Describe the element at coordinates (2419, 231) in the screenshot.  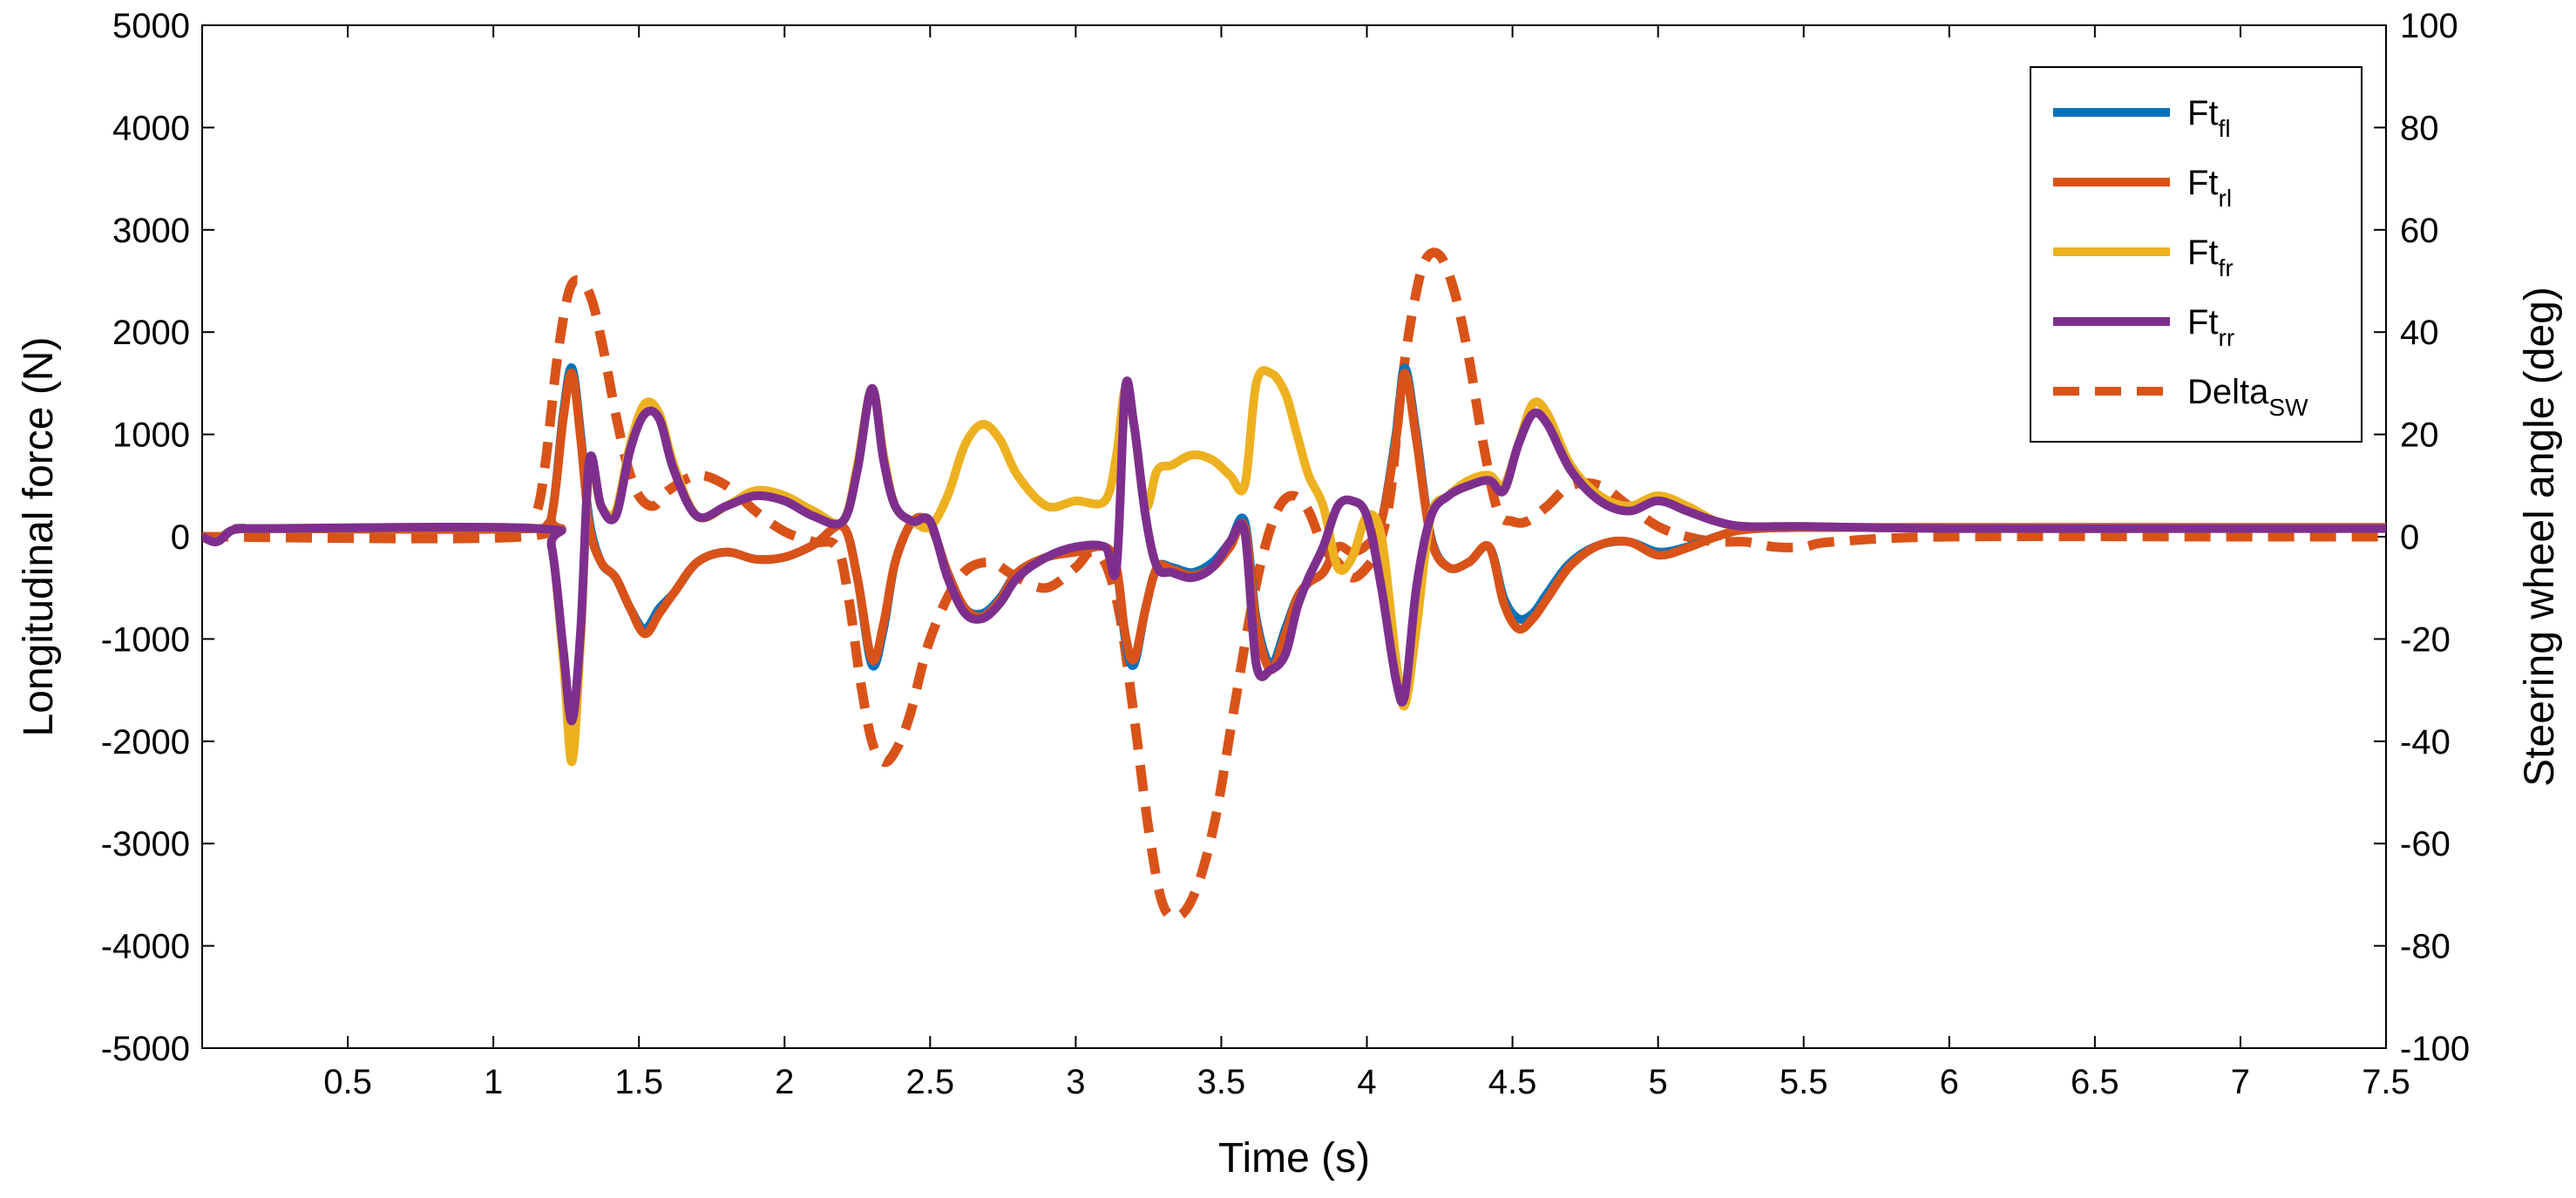
I see `y-right-tick-label: 60` at that location.